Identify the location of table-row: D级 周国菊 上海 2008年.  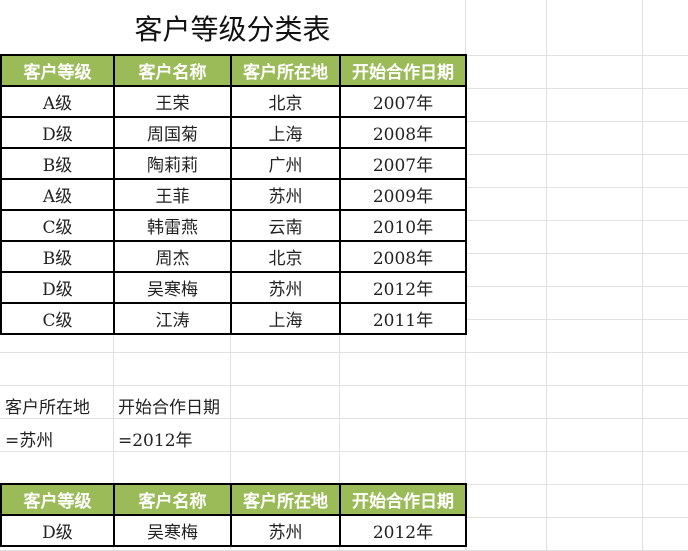
(233, 132).